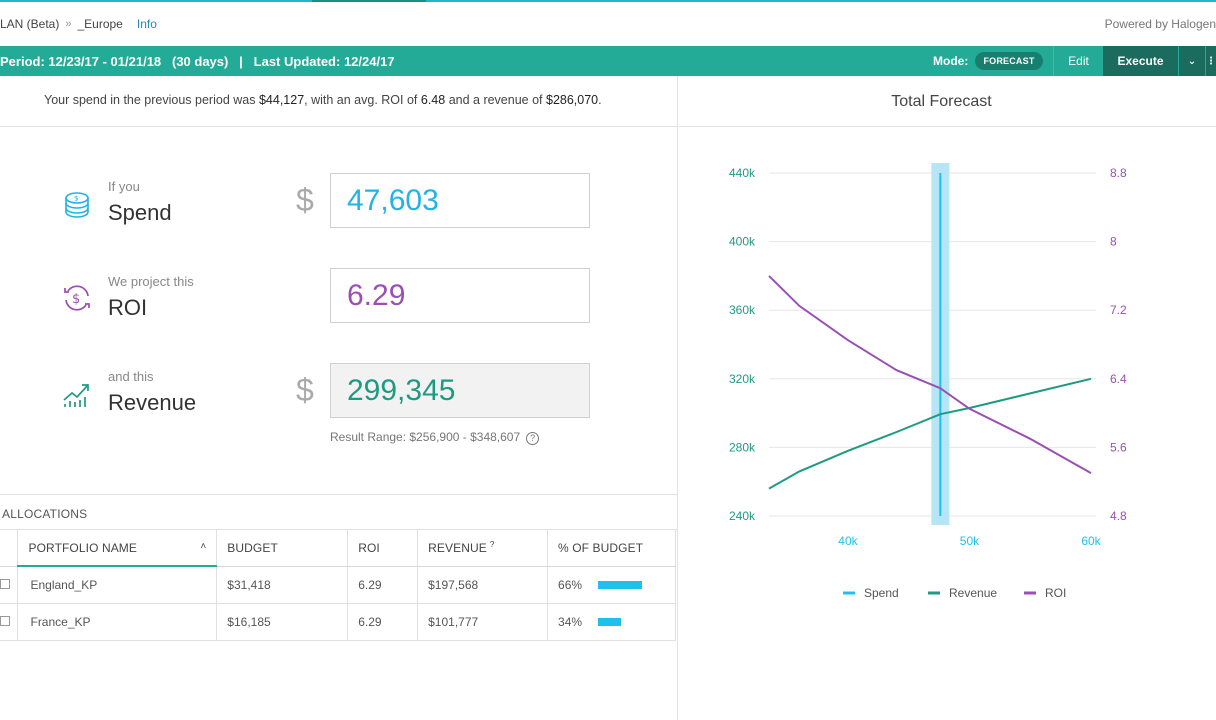 This screenshot has width=1216, height=720. I want to click on y-left-tick-label: 240k, so click(742, 516).